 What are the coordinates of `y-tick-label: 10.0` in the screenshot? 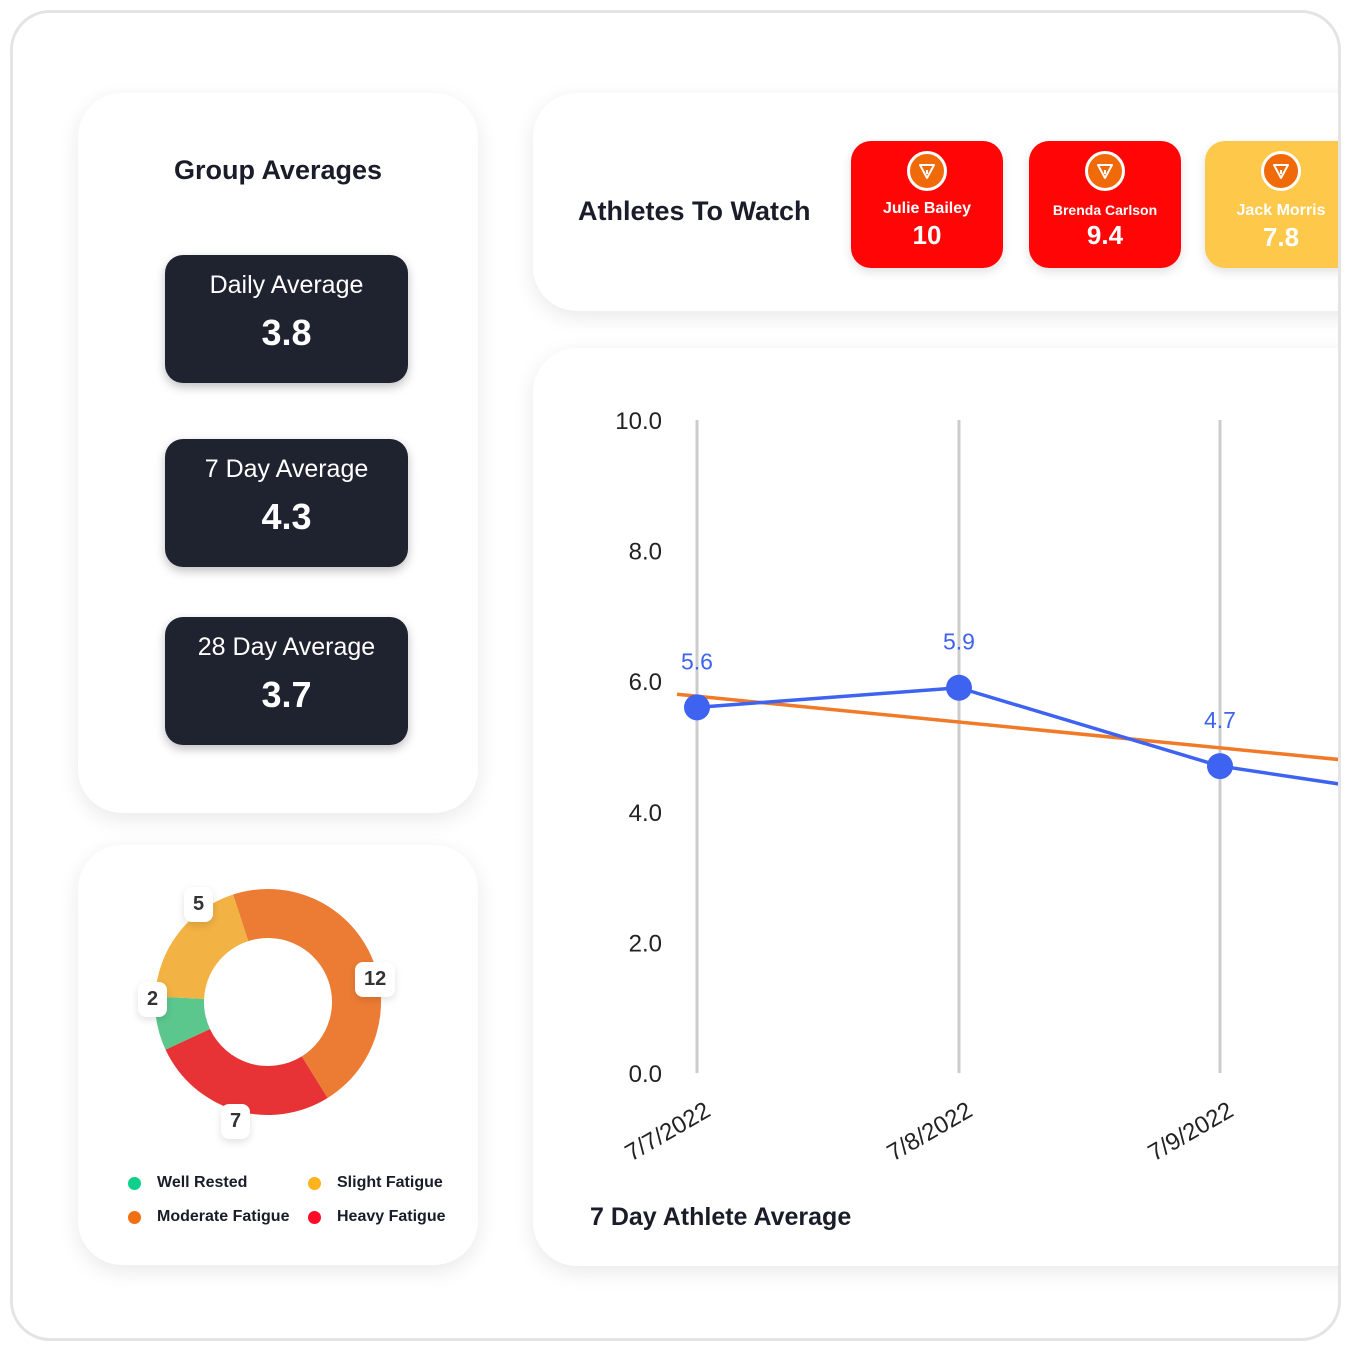 It's located at (638, 421).